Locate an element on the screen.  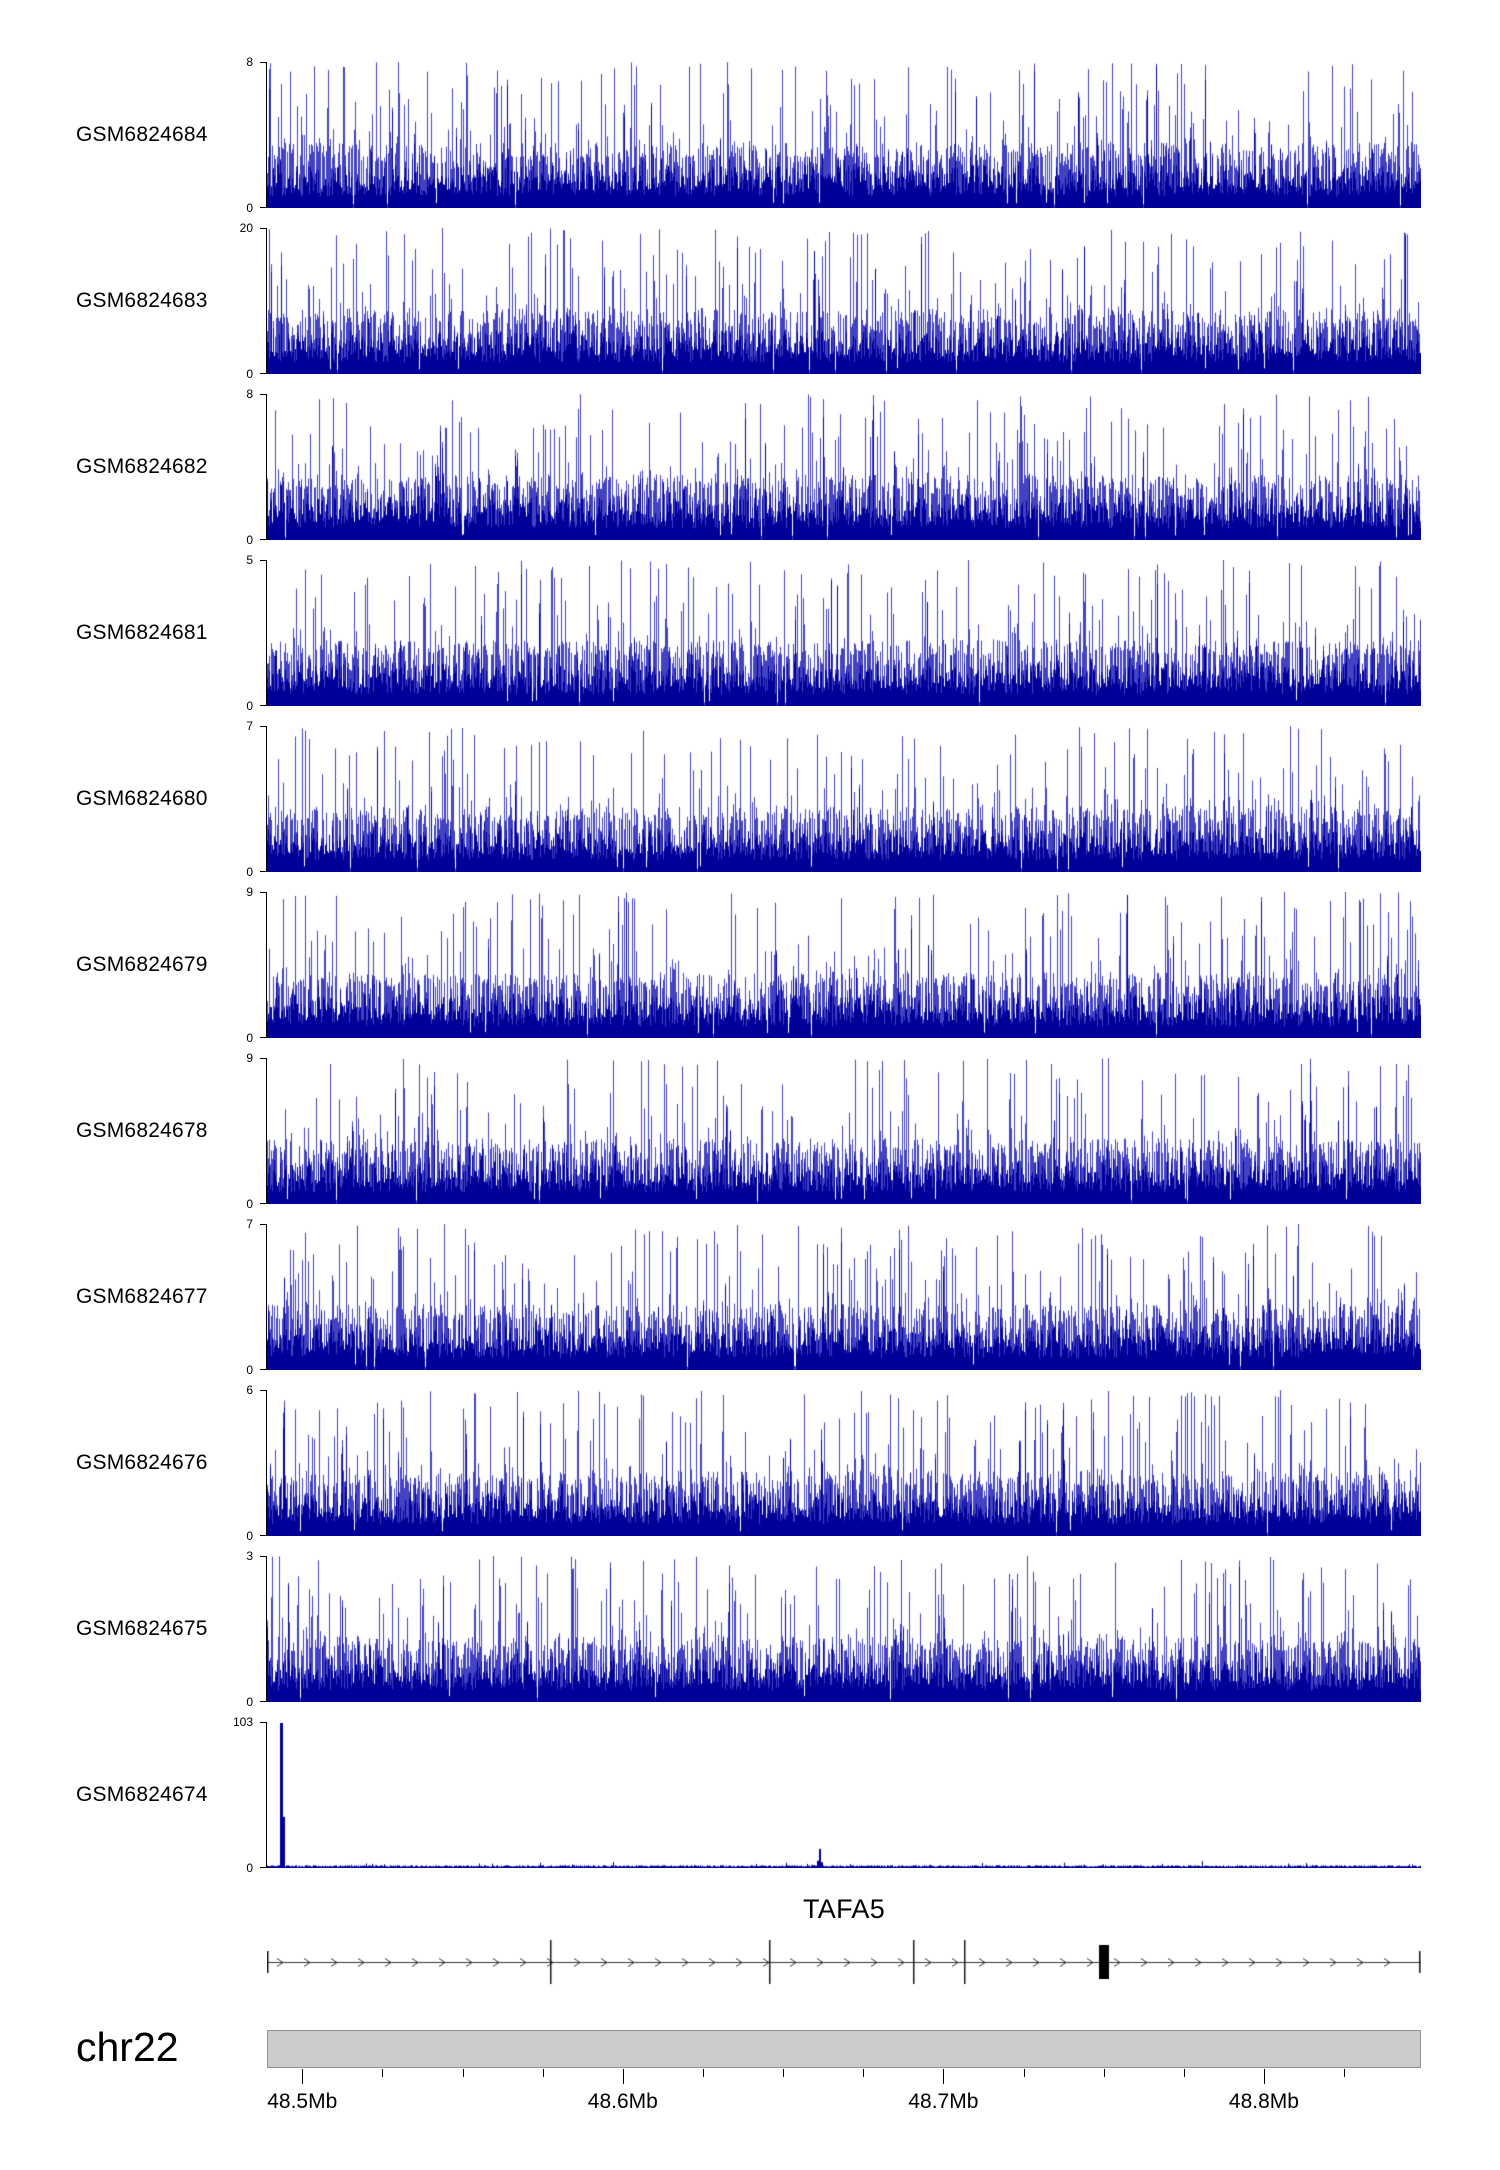
track-plot-area: 3 0 is located at coordinates (833, 1629).